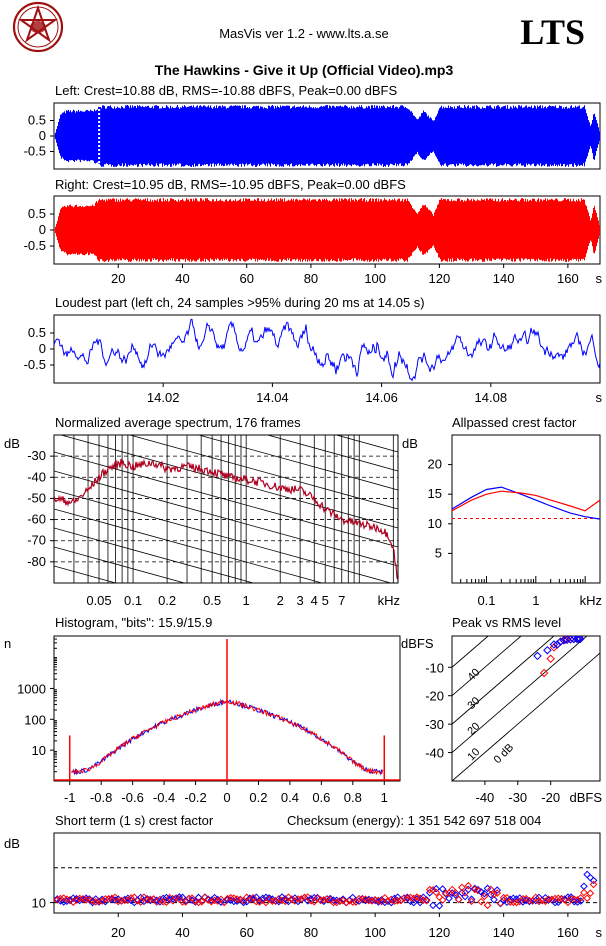 Image resolution: width=606 pixels, height=946 pixels. Describe the element at coordinates (311, 278) in the screenshot. I see `right-waveform-xtick-label: 80` at that location.